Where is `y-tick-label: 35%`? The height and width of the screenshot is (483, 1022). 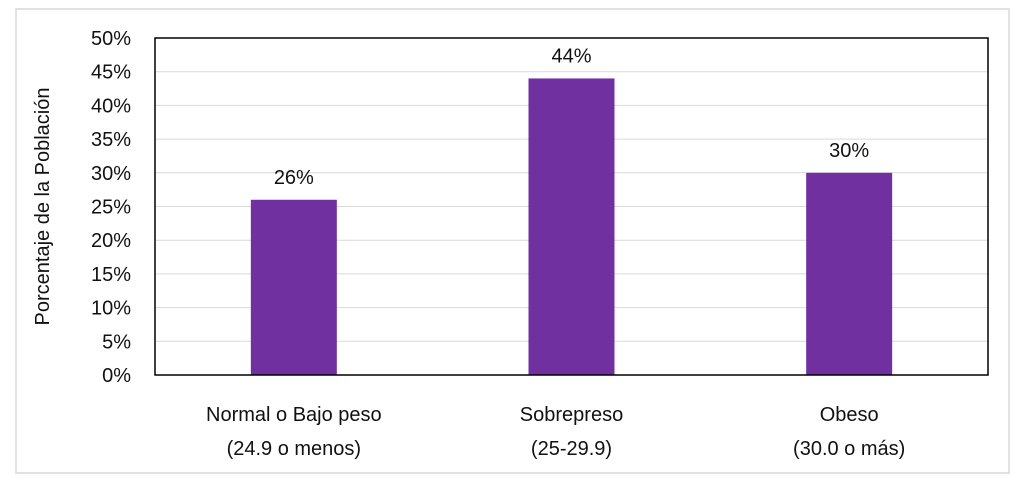 y-tick-label: 35% is located at coordinates (111, 140).